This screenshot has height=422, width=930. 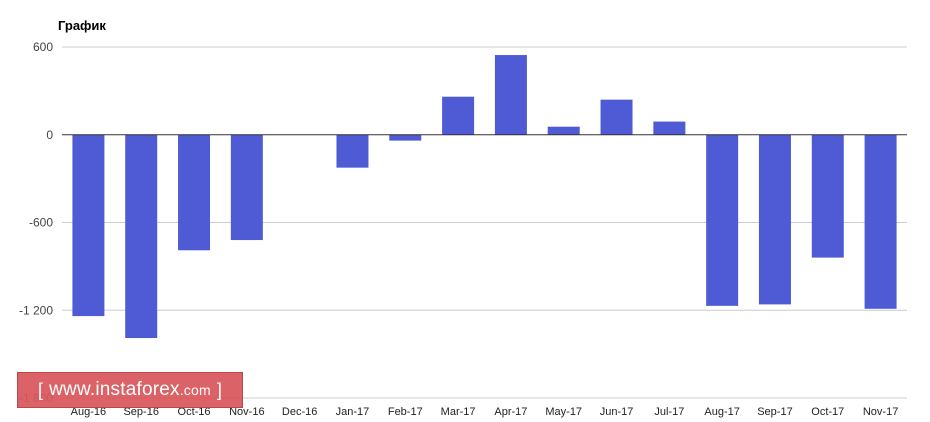 I want to click on watermark-close-bracket: ], so click(x=219, y=389).